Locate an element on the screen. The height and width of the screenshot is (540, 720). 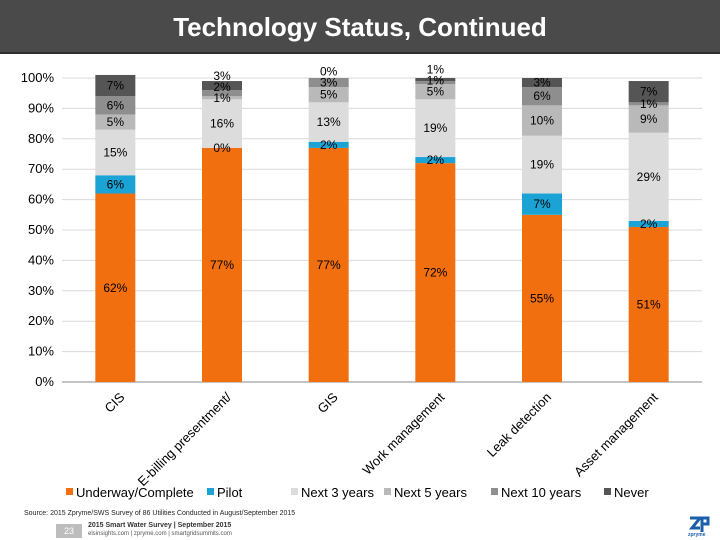
category-label: CIS is located at coordinates (115, 402).